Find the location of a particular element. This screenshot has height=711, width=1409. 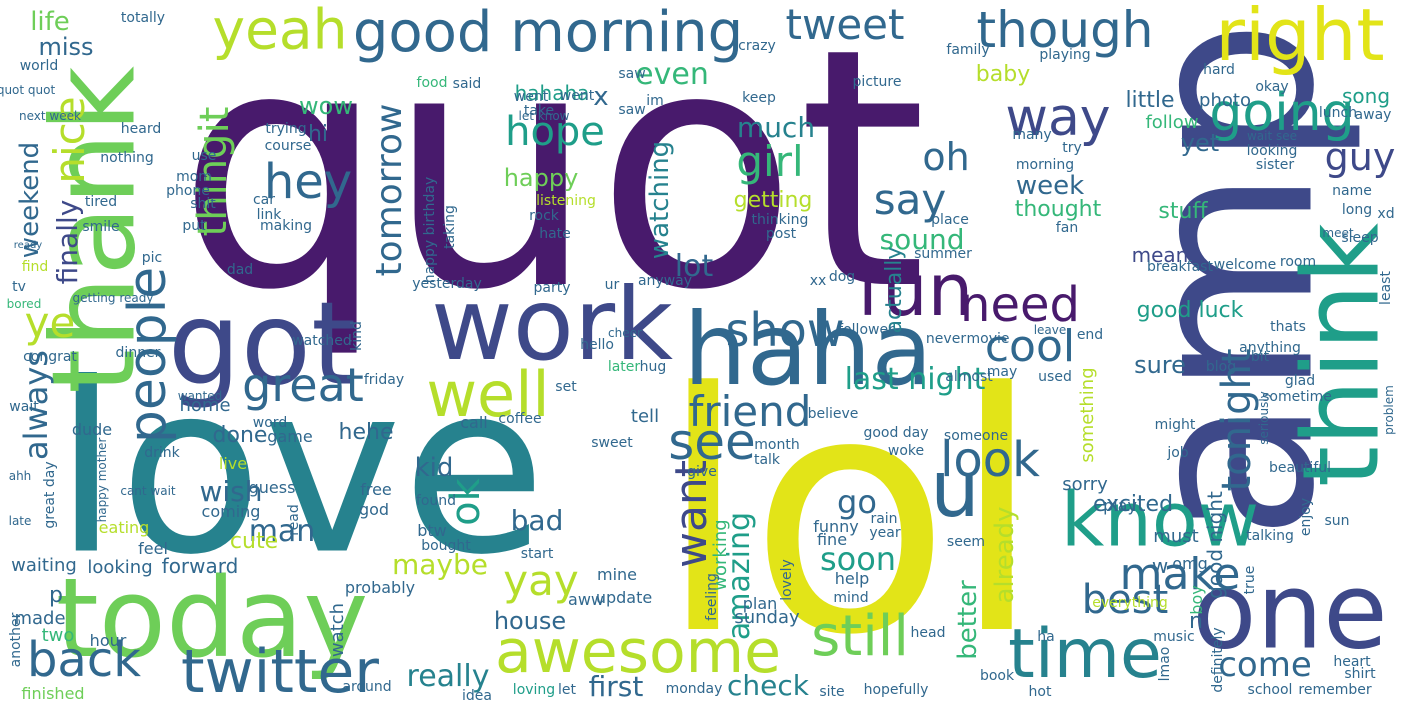

word-taking: taking is located at coordinates (450, 227).